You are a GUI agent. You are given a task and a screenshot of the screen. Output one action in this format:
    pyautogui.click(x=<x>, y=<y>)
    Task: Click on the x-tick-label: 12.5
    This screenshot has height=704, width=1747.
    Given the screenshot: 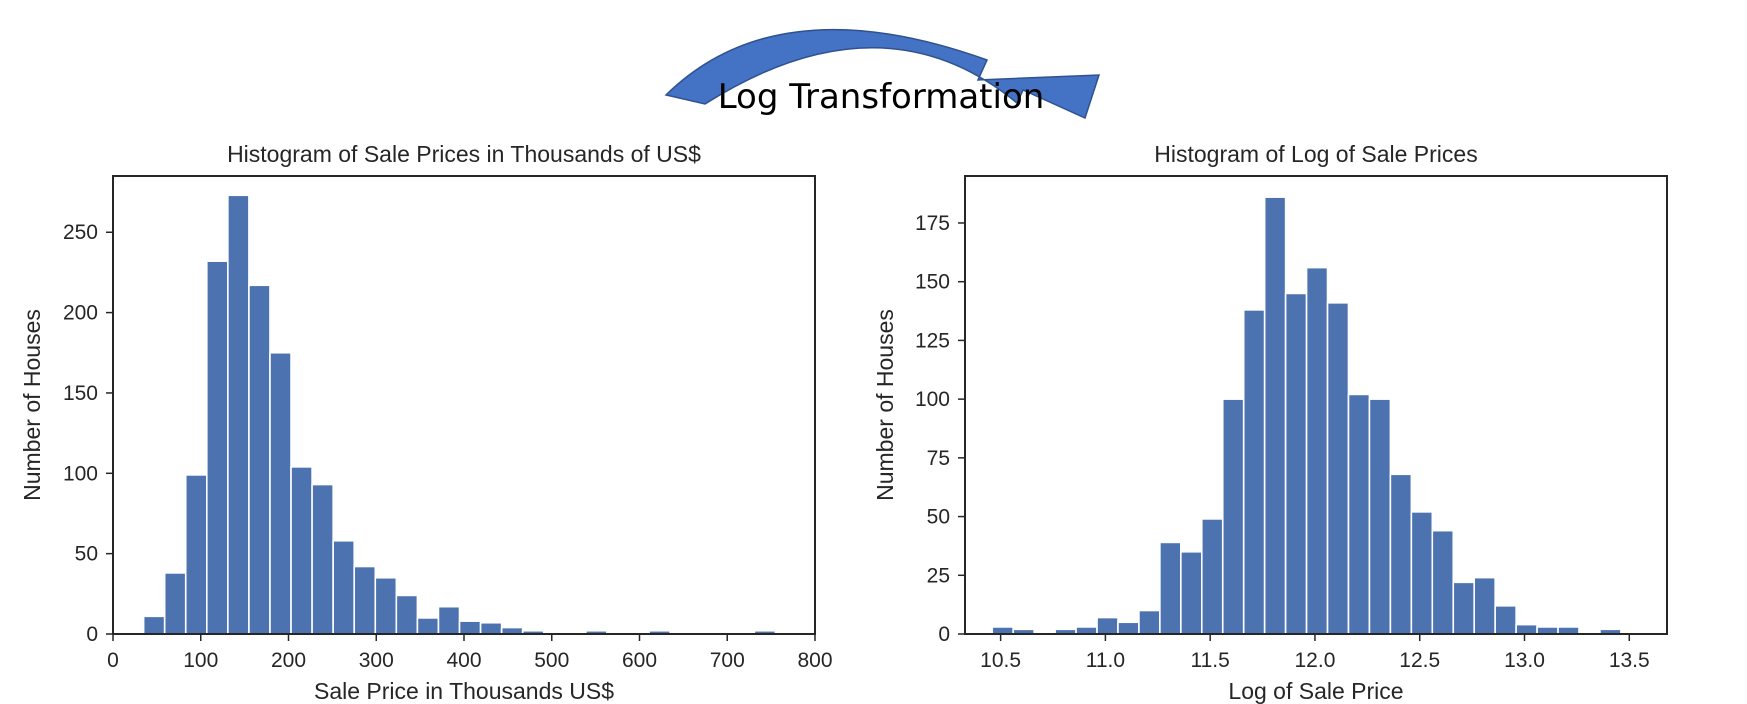 What is the action you would take?
    pyautogui.click(x=1419, y=660)
    